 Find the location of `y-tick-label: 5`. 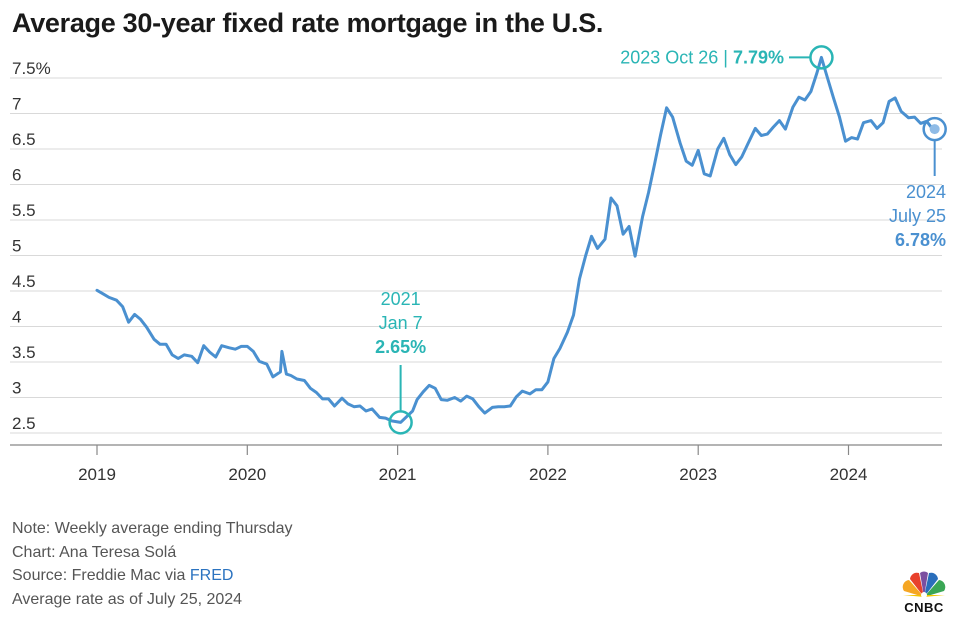

y-tick-label: 5 is located at coordinates (16, 246).